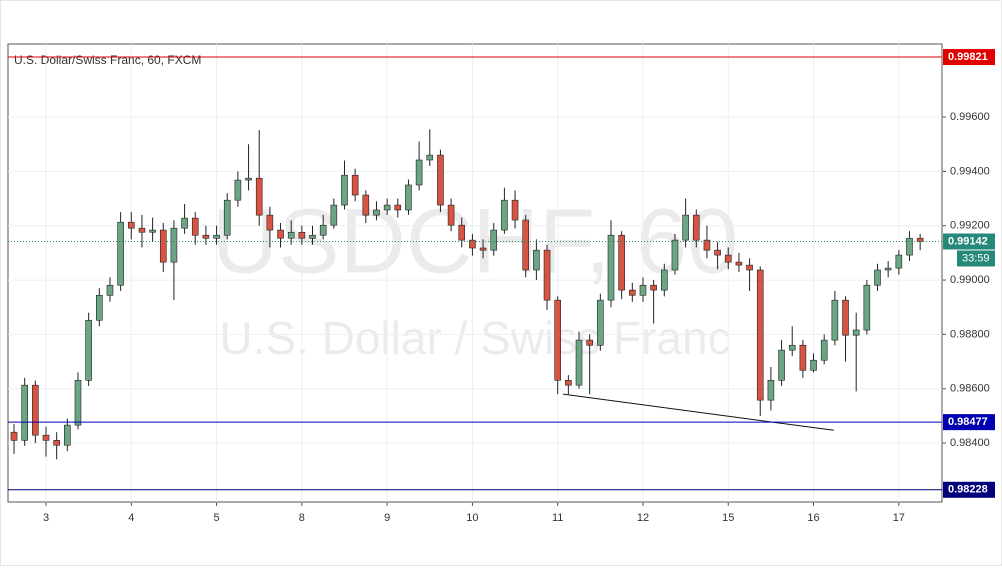 This screenshot has height=571, width=1002. Describe the element at coordinates (472, 518) in the screenshot. I see `x-tick-label: 10` at that location.